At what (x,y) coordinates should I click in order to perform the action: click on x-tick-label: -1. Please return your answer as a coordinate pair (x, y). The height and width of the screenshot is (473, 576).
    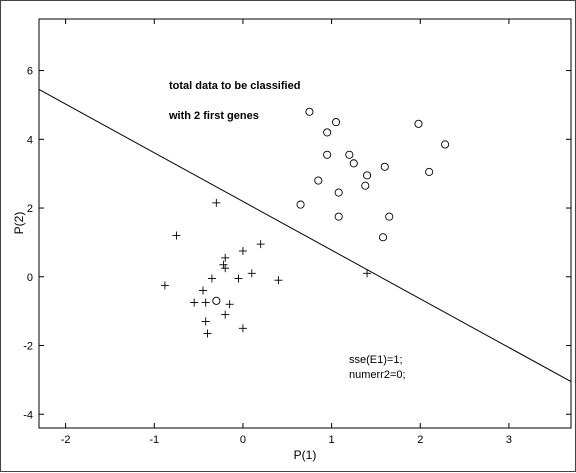
    Looking at the image, I should click on (154, 440).